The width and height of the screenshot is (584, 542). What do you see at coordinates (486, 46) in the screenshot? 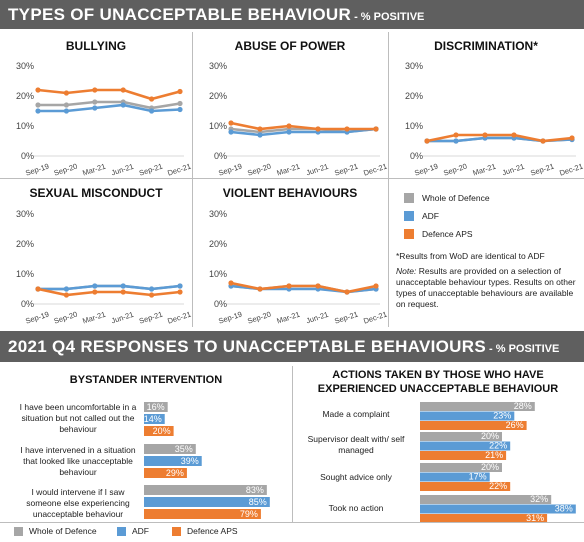
I see `chart-title-discrimination: DISCRIMINATION*` at bounding box center [486, 46].